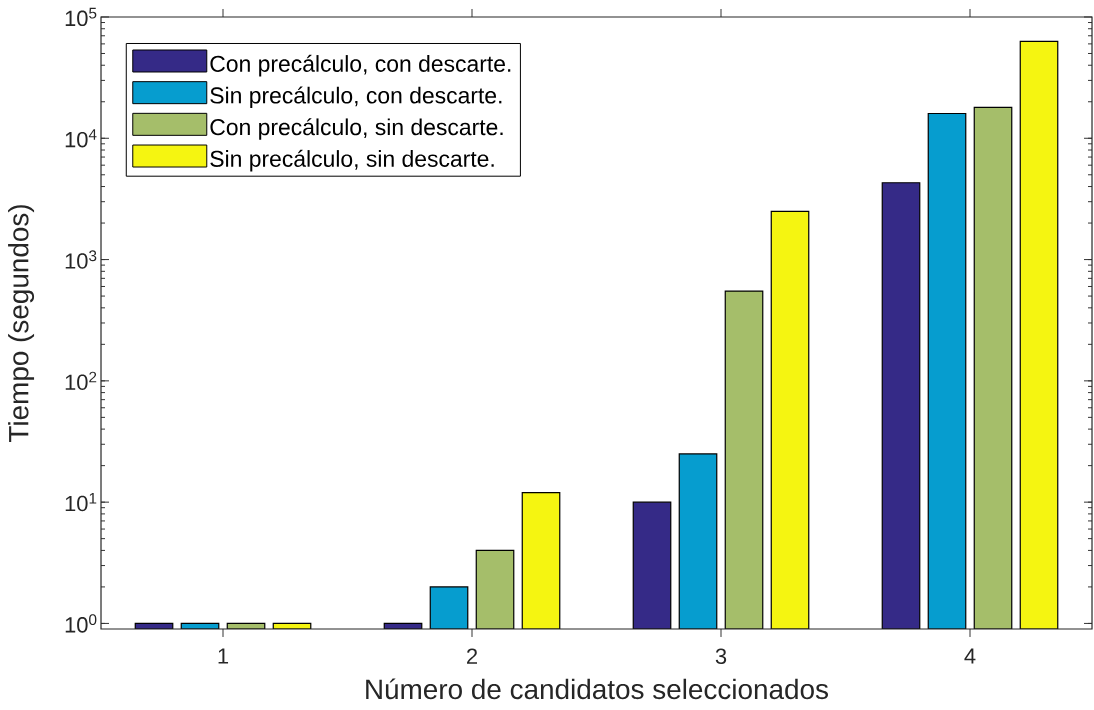 The height and width of the screenshot is (710, 1094). What do you see at coordinates (81, 138) in the screenshot?
I see `y-tick-label: 10$^{4}$` at bounding box center [81, 138].